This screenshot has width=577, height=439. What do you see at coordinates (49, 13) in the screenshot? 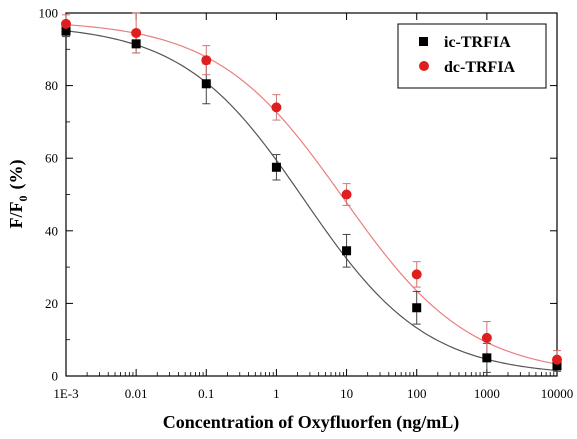
I see `y-tick-label: 100` at bounding box center [49, 13].